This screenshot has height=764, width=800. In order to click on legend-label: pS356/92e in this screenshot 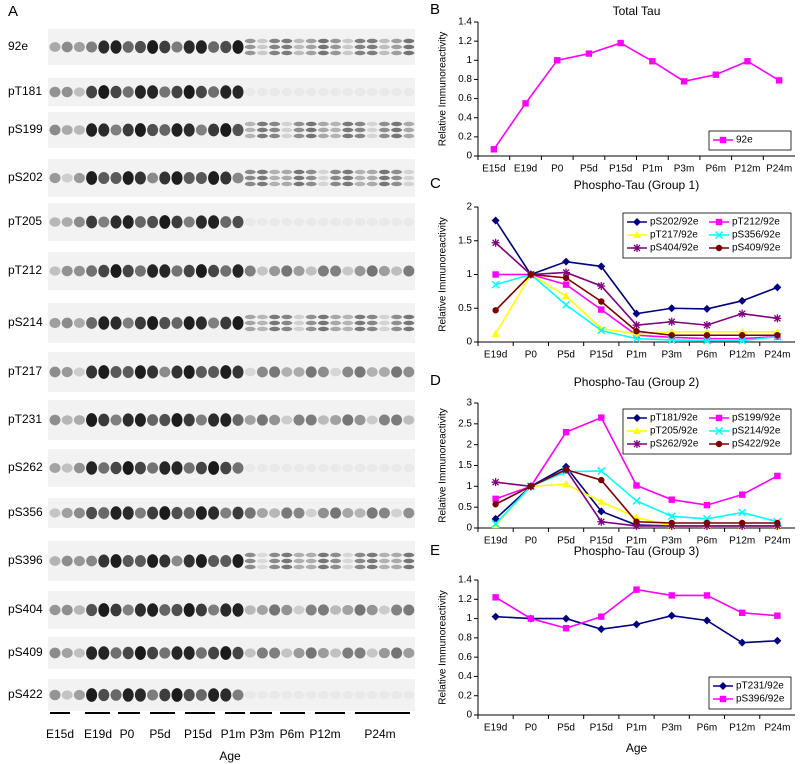, I will do `click(756, 235)`.